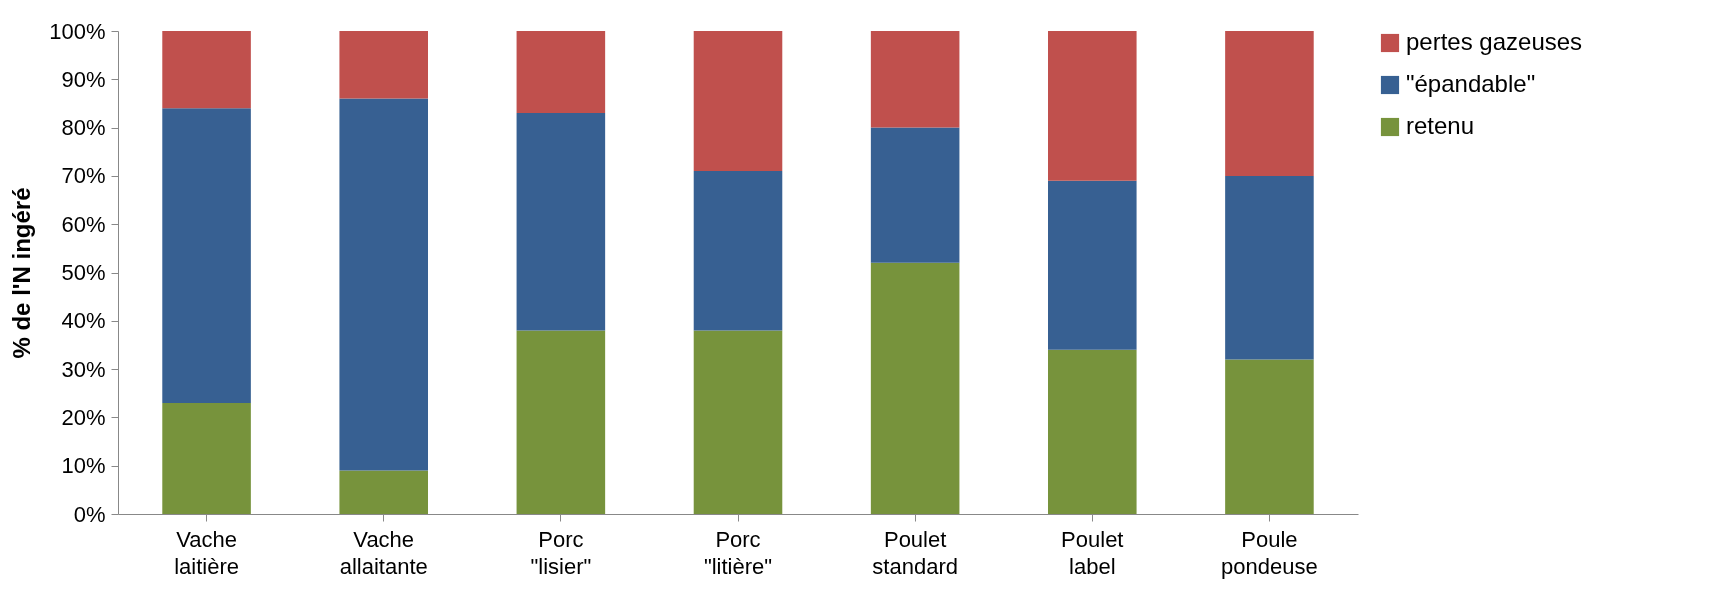  I want to click on legend-label: "épandable", so click(1471, 83).